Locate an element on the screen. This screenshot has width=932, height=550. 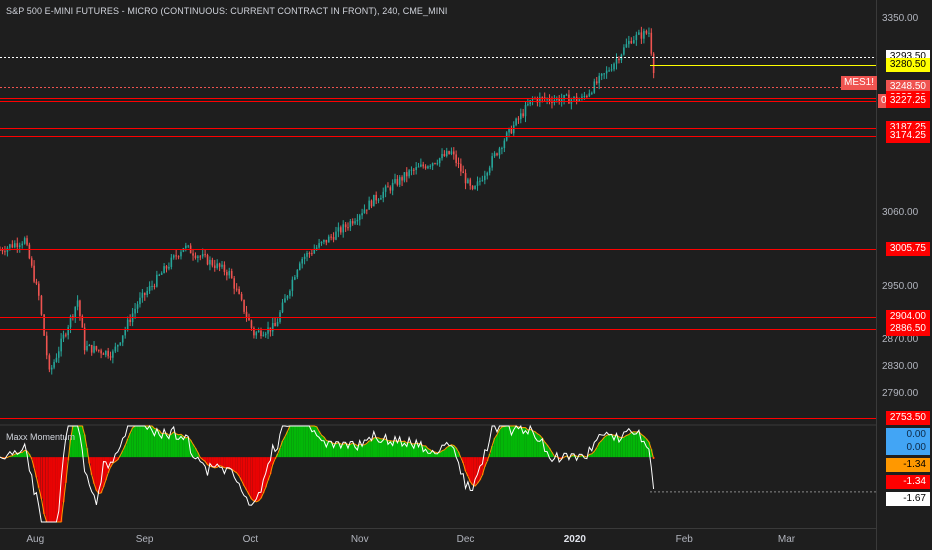
symbol-price-tag: MES1! is located at coordinates (859, 83).